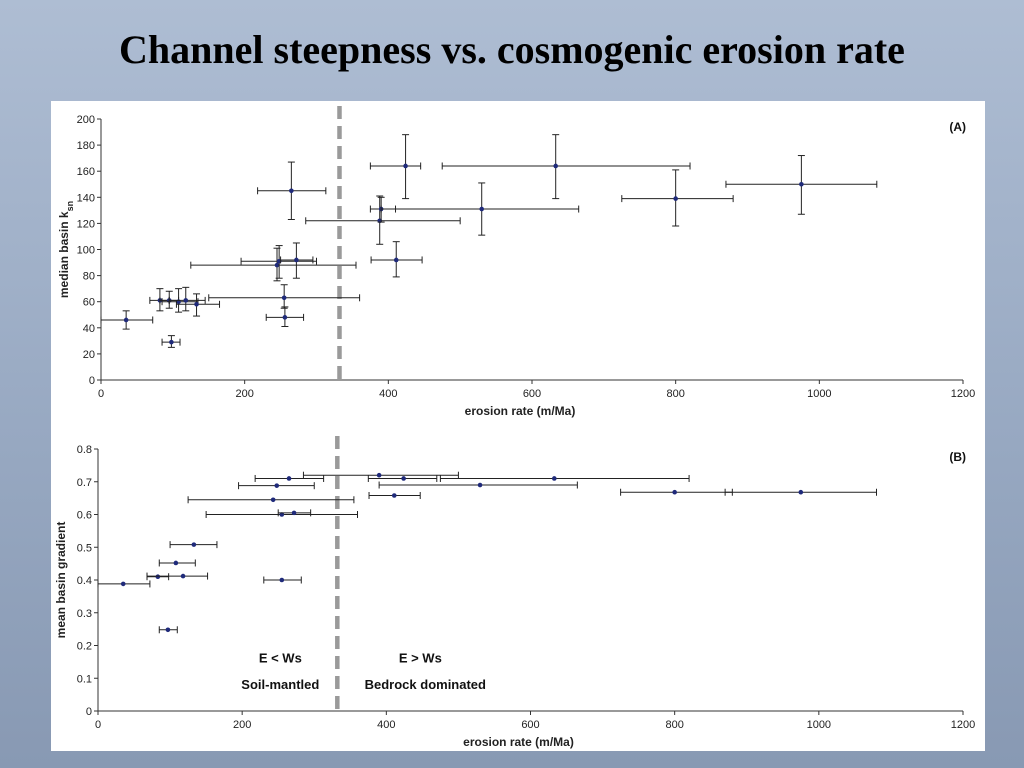 The height and width of the screenshot is (768, 1024). Describe the element at coordinates (98, 725) in the screenshot. I see `b-x-tick-label: 0` at that location.